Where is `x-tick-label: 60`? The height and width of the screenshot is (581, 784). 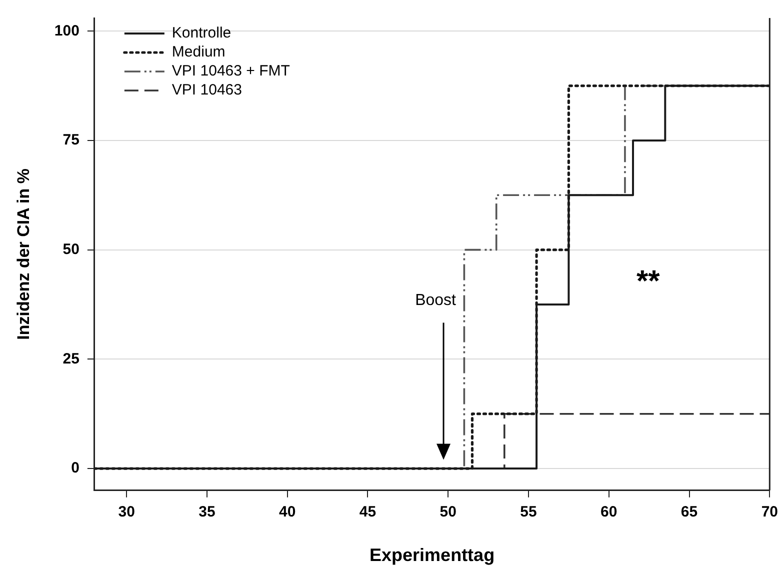 x-tick-label: 60 is located at coordinates (609, 512).